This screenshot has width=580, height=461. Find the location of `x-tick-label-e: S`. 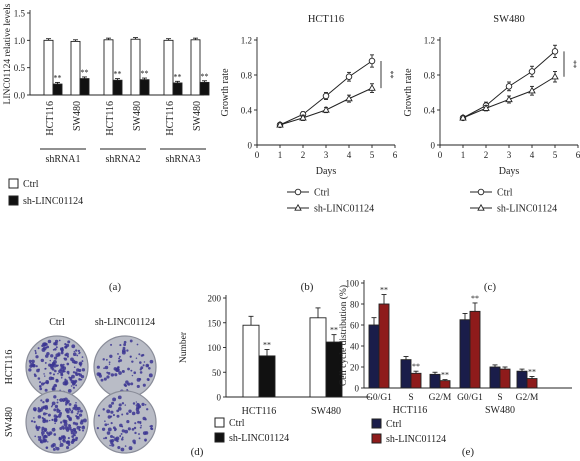

x-tick-label-e: S is located at coordinates (499, 398).